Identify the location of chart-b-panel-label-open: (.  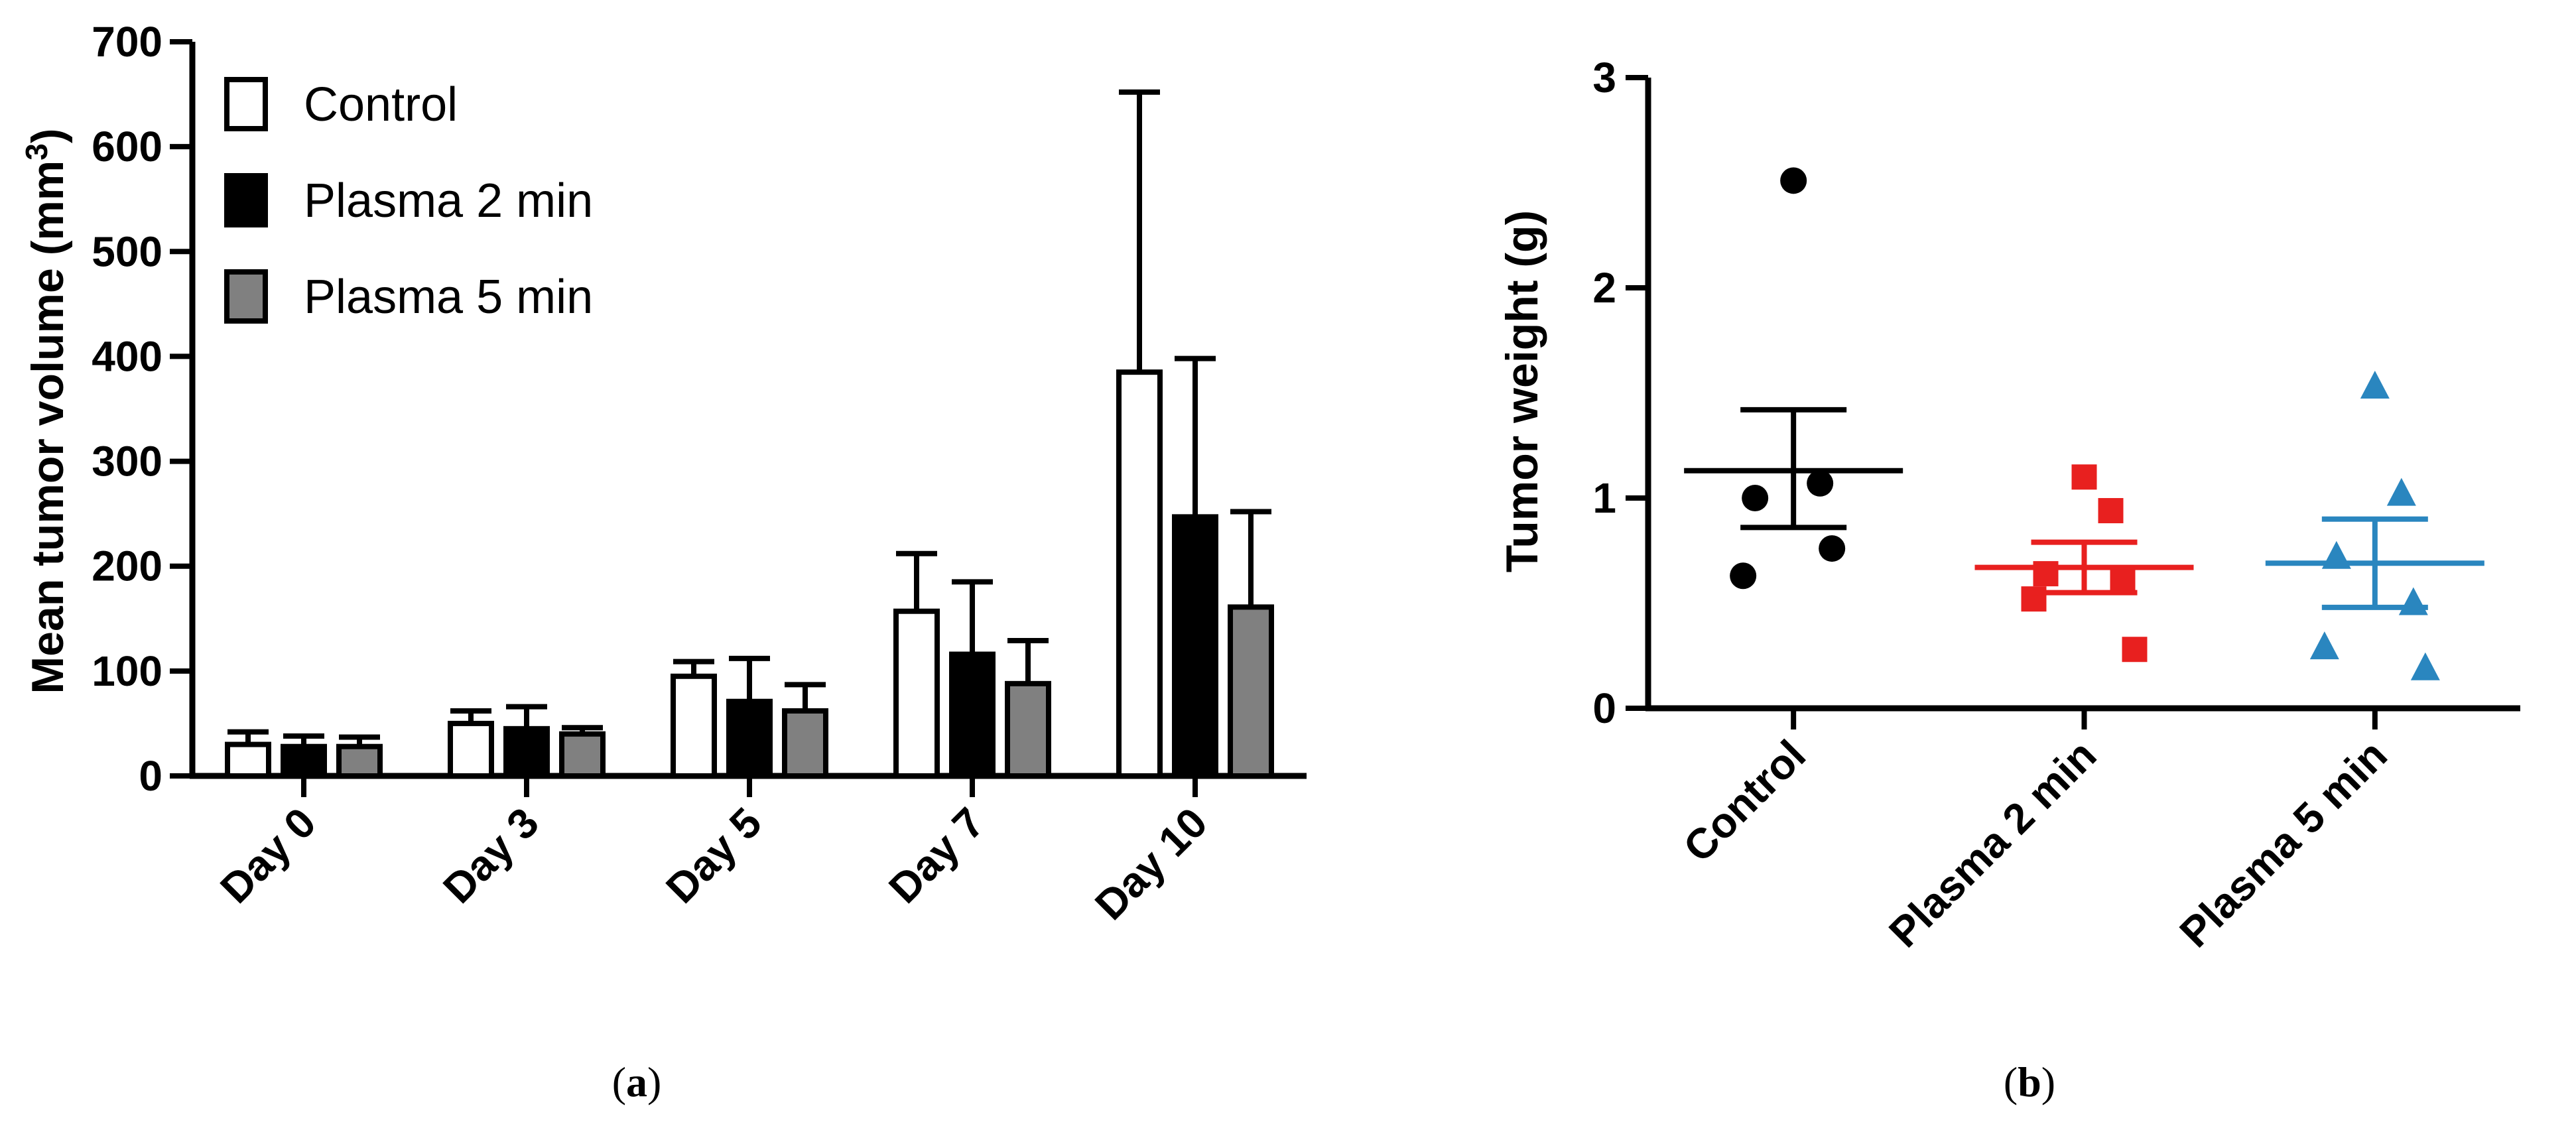
(2011, 1082).